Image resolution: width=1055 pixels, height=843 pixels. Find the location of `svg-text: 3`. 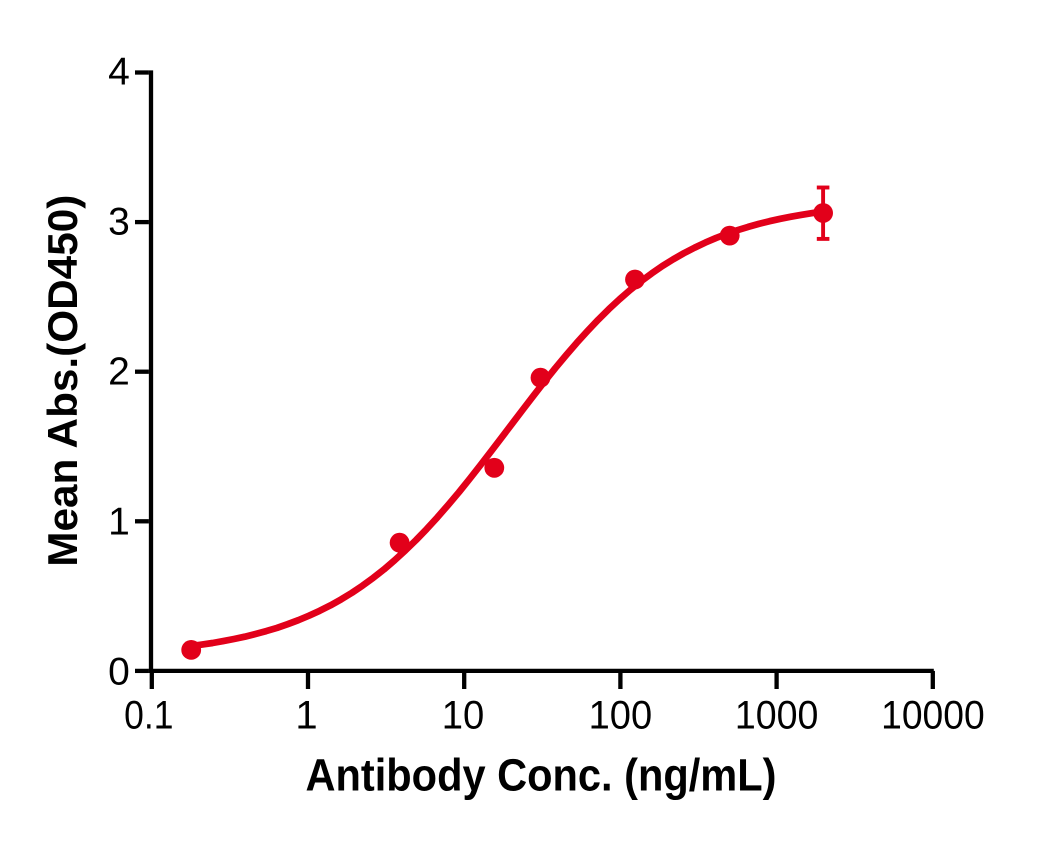

svg-text: 3 is located at coordinates (119, 221).